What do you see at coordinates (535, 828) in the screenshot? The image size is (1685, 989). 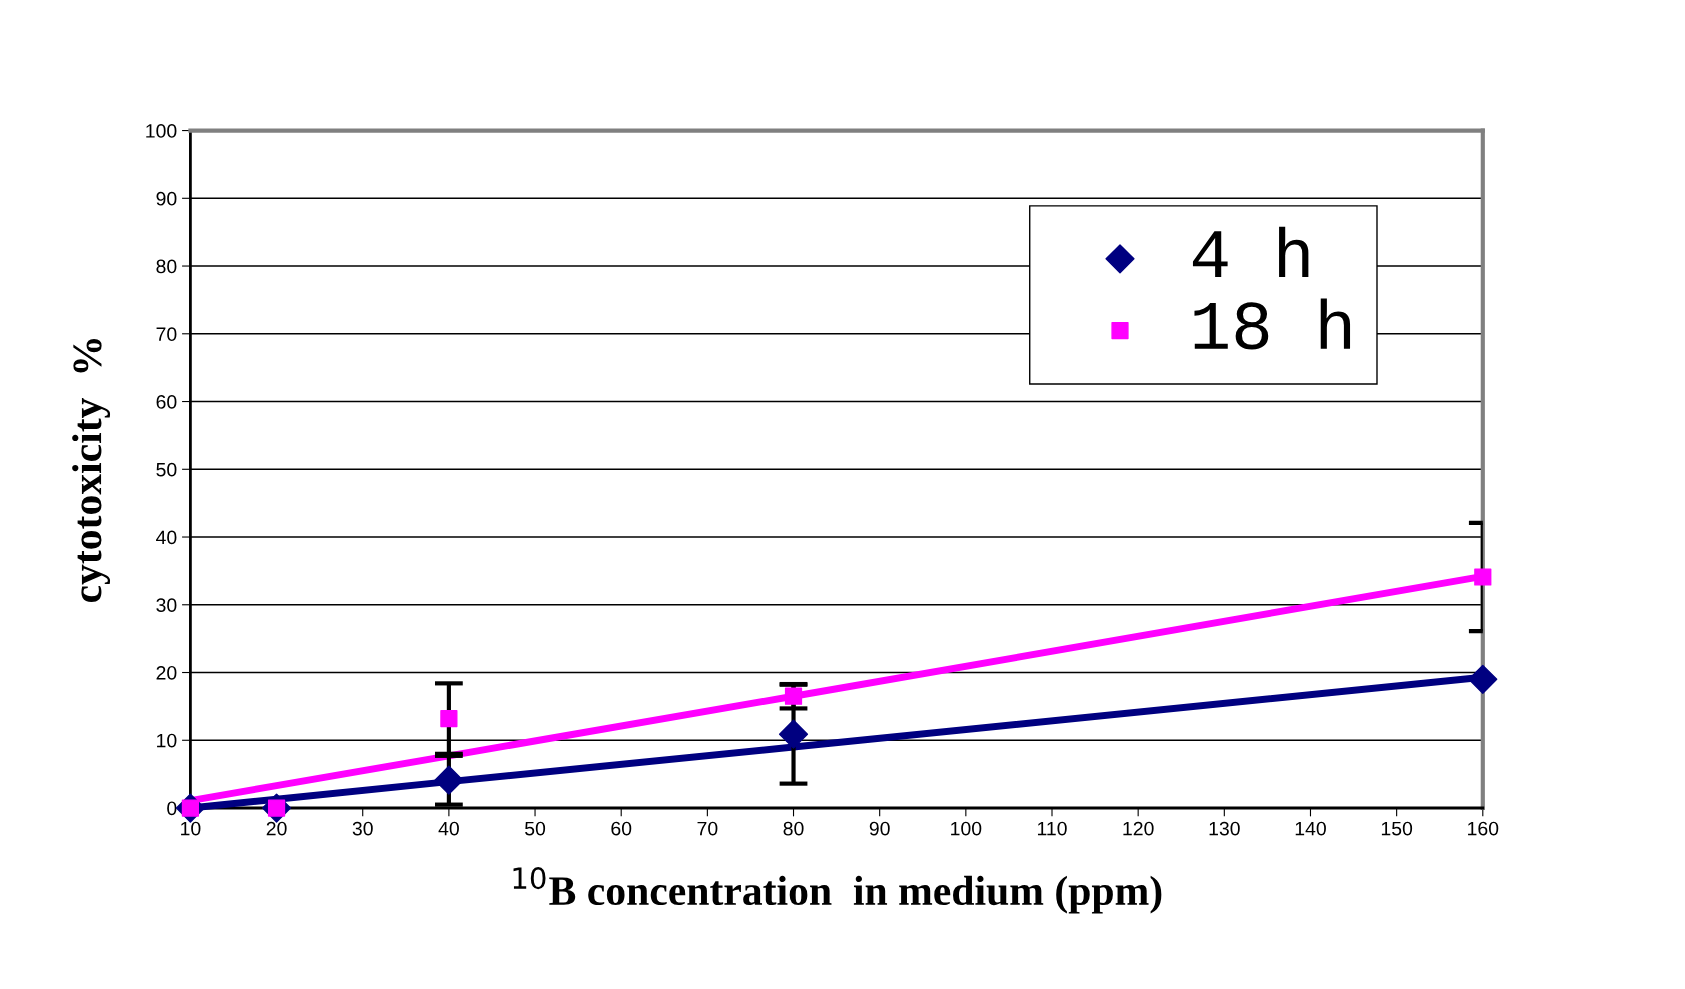 I see `x-tick-label: 50` at bounding box center [535, 828].